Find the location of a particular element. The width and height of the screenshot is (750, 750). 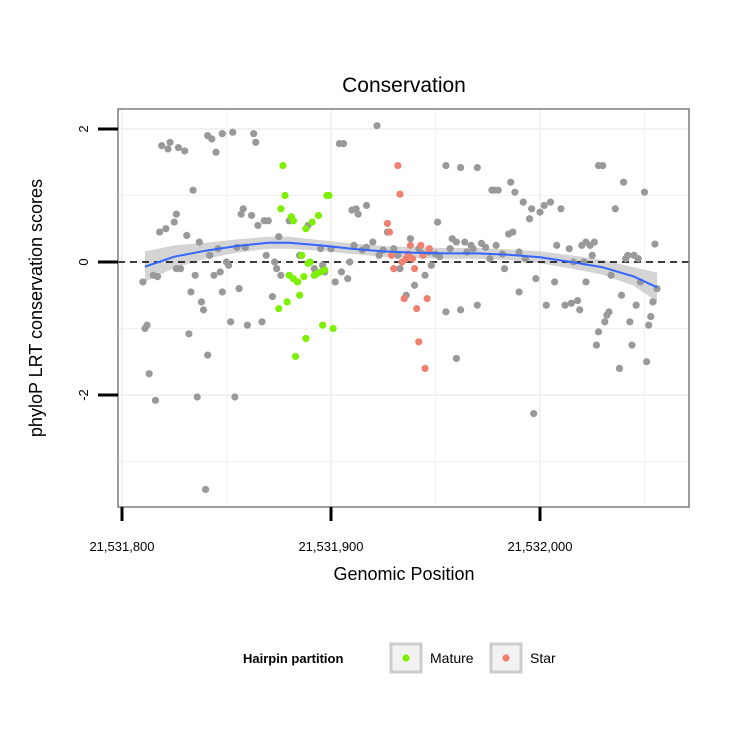

legend-dot-mature is located at coordinates (406, 658).